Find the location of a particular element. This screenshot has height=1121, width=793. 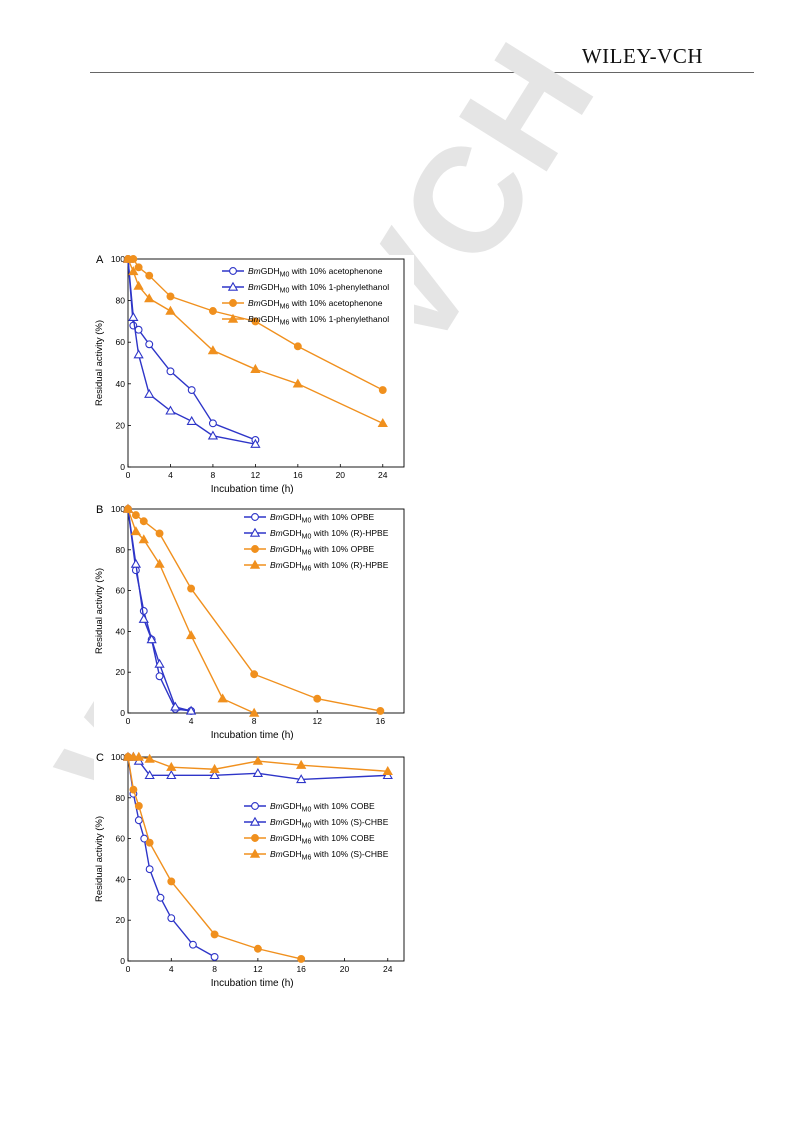

legend-entry: BmGDHM0 with 10% COBE is located at coordinates (322, 807).